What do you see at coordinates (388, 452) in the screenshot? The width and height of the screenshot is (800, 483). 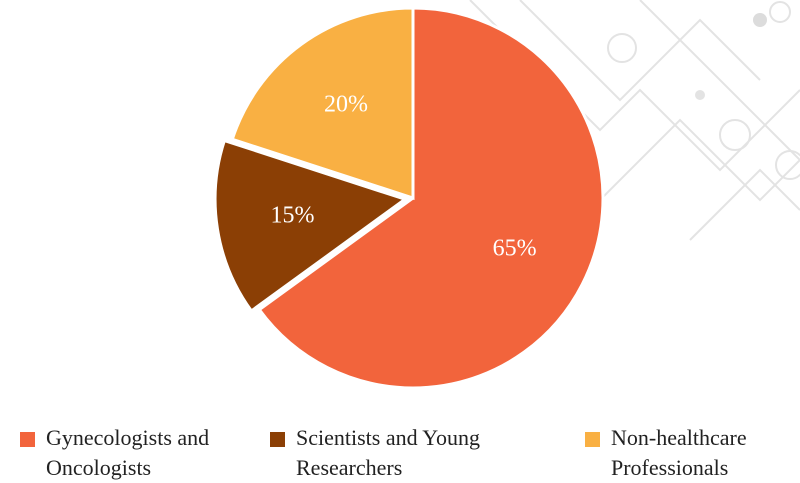 I see `legend-label: Scientists and Young Researchers` at bounding box center [388, 452].